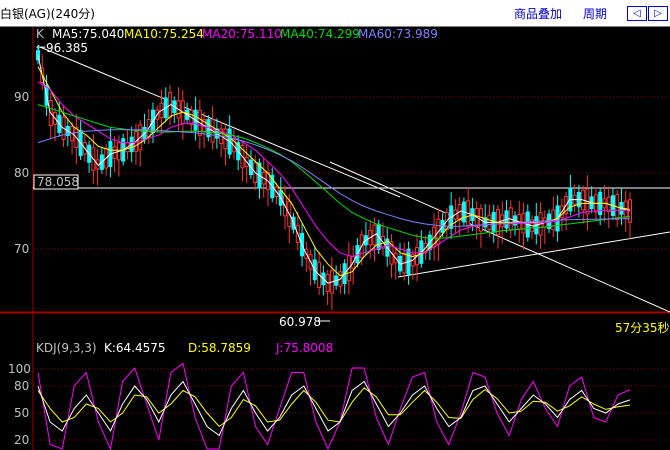 The height and width of the screenshot is (450, 670). Describe the element at coordinates (642, 328) in the screenshot. I see `bar-countdown: 57分35秒` at that location.